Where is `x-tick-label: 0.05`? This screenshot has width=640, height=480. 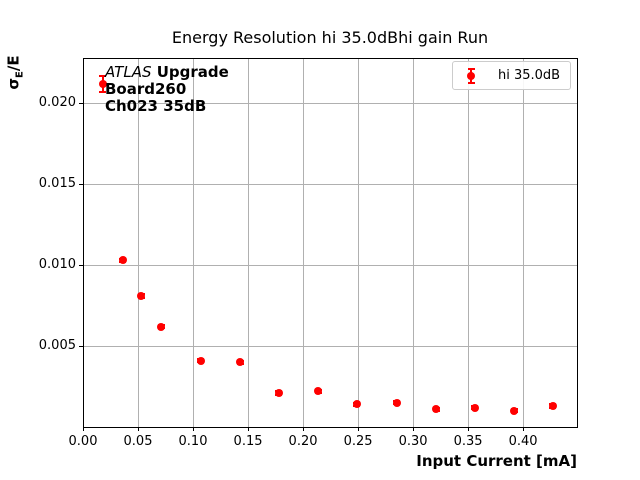 x-tick-label: 0.05 is located at coordinates (138, 441).